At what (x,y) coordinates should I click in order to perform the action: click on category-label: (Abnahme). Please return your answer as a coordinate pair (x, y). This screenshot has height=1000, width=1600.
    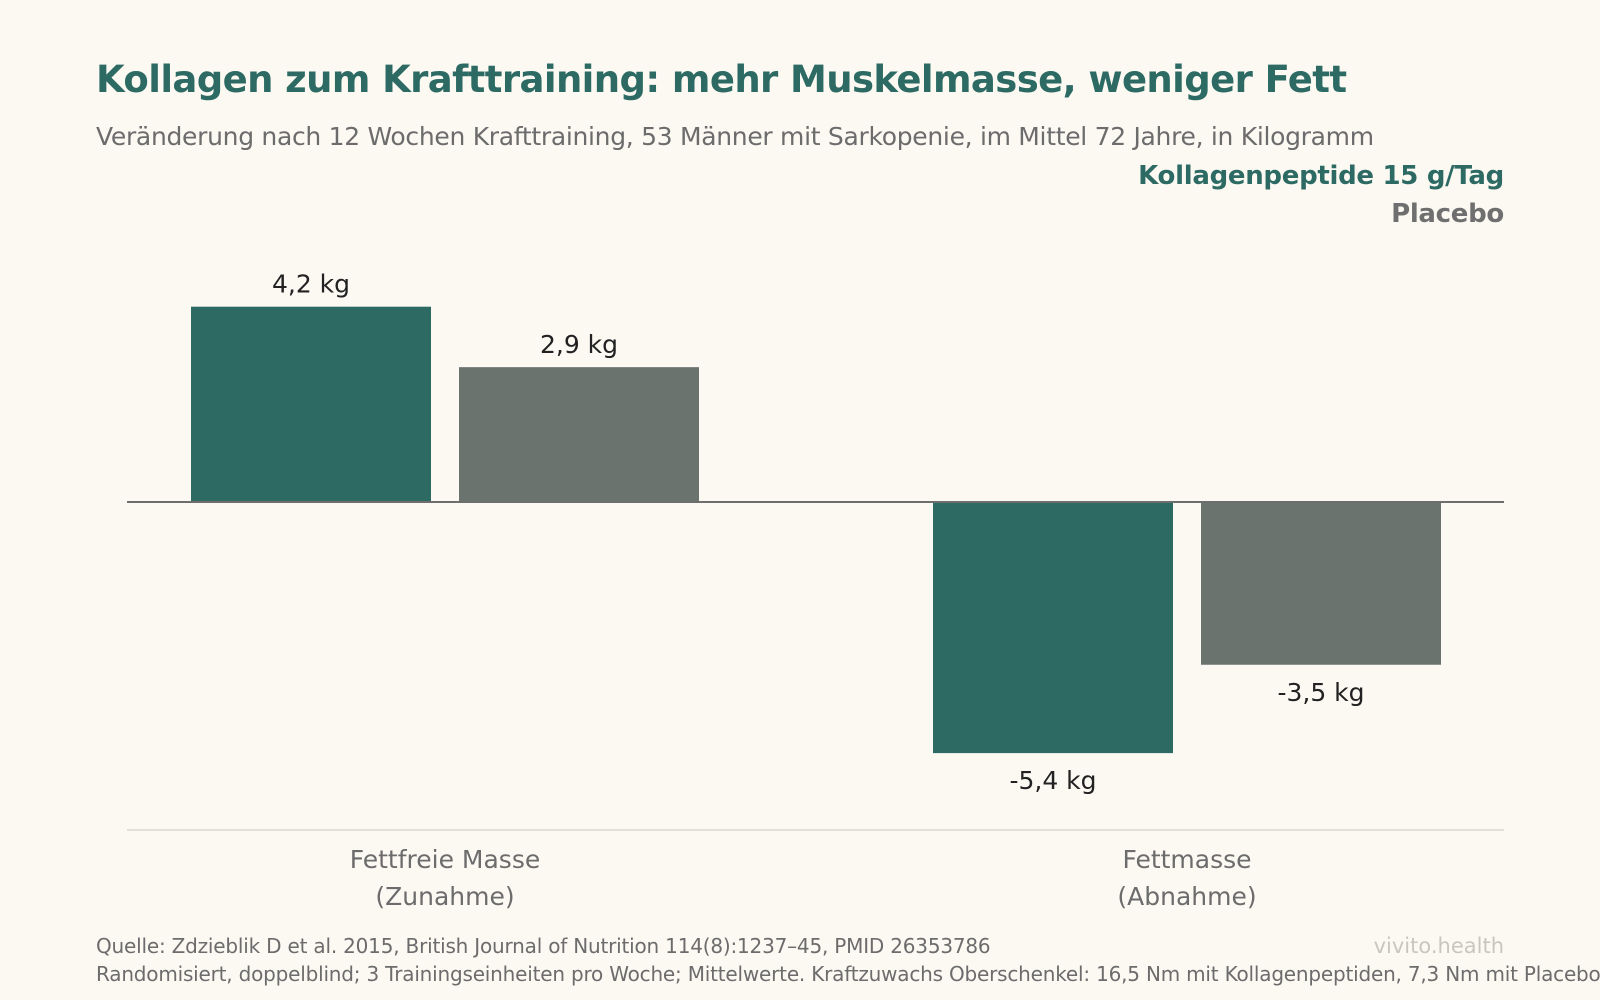
    Looking at the image, I should click on (1186, 896).